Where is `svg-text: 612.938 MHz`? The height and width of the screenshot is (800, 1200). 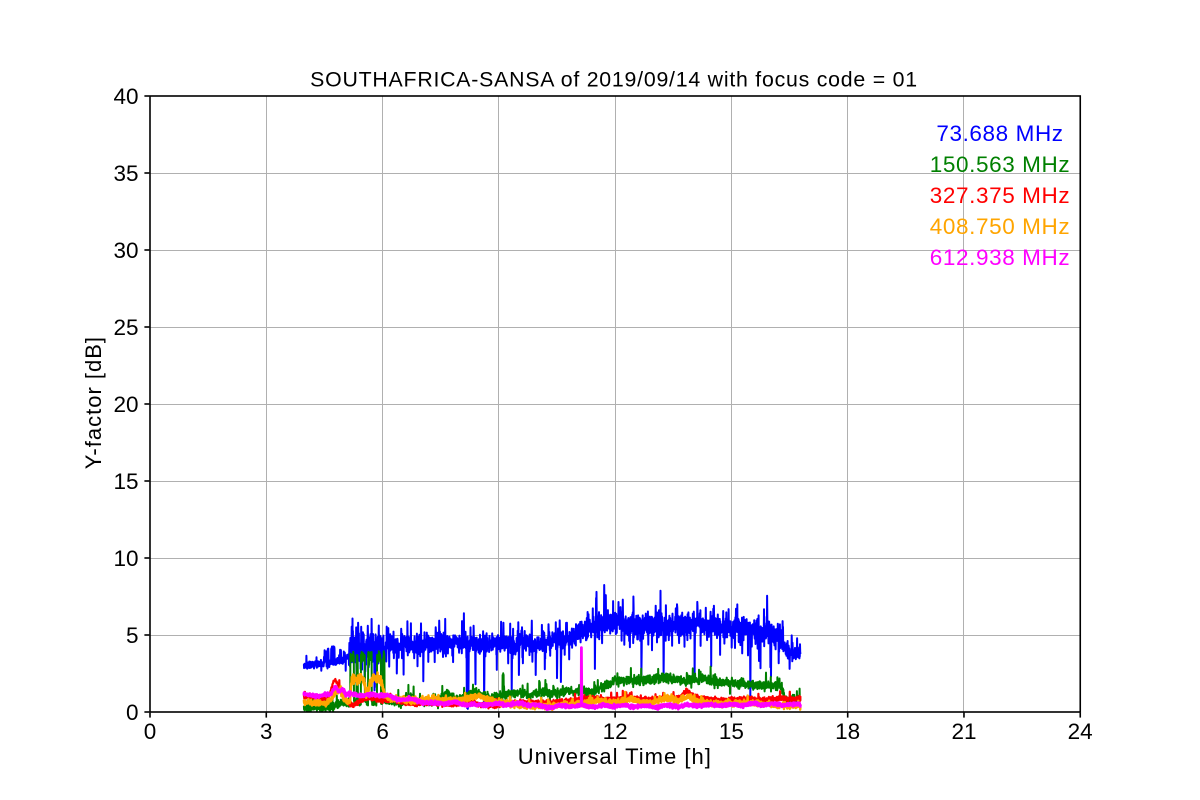 svg-text: 612.938 MHz is located at coordinates (1000, 257).